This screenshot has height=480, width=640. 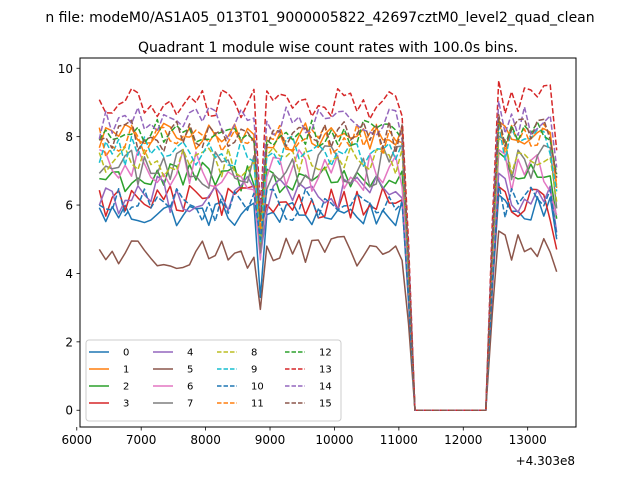 What do you see at coordinates (213, 380) in the screenshot?
I see `legend-box` at bounding box center [213, 380].